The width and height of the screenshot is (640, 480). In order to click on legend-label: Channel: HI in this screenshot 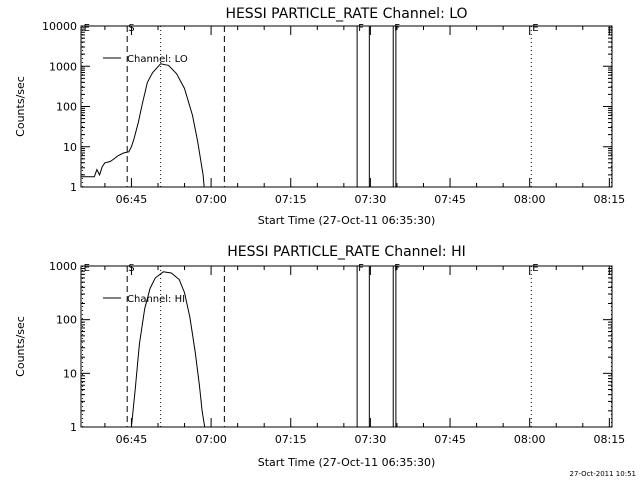, I will do `click(156, 299)`.